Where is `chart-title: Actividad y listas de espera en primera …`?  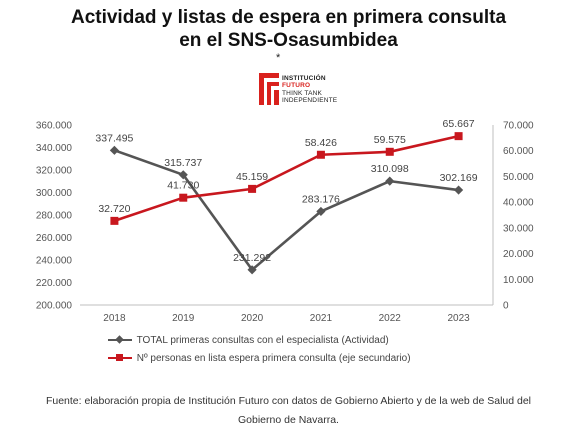 chart-title: Actividad y listas de espera en primera … is located at coordinates (288, 29).